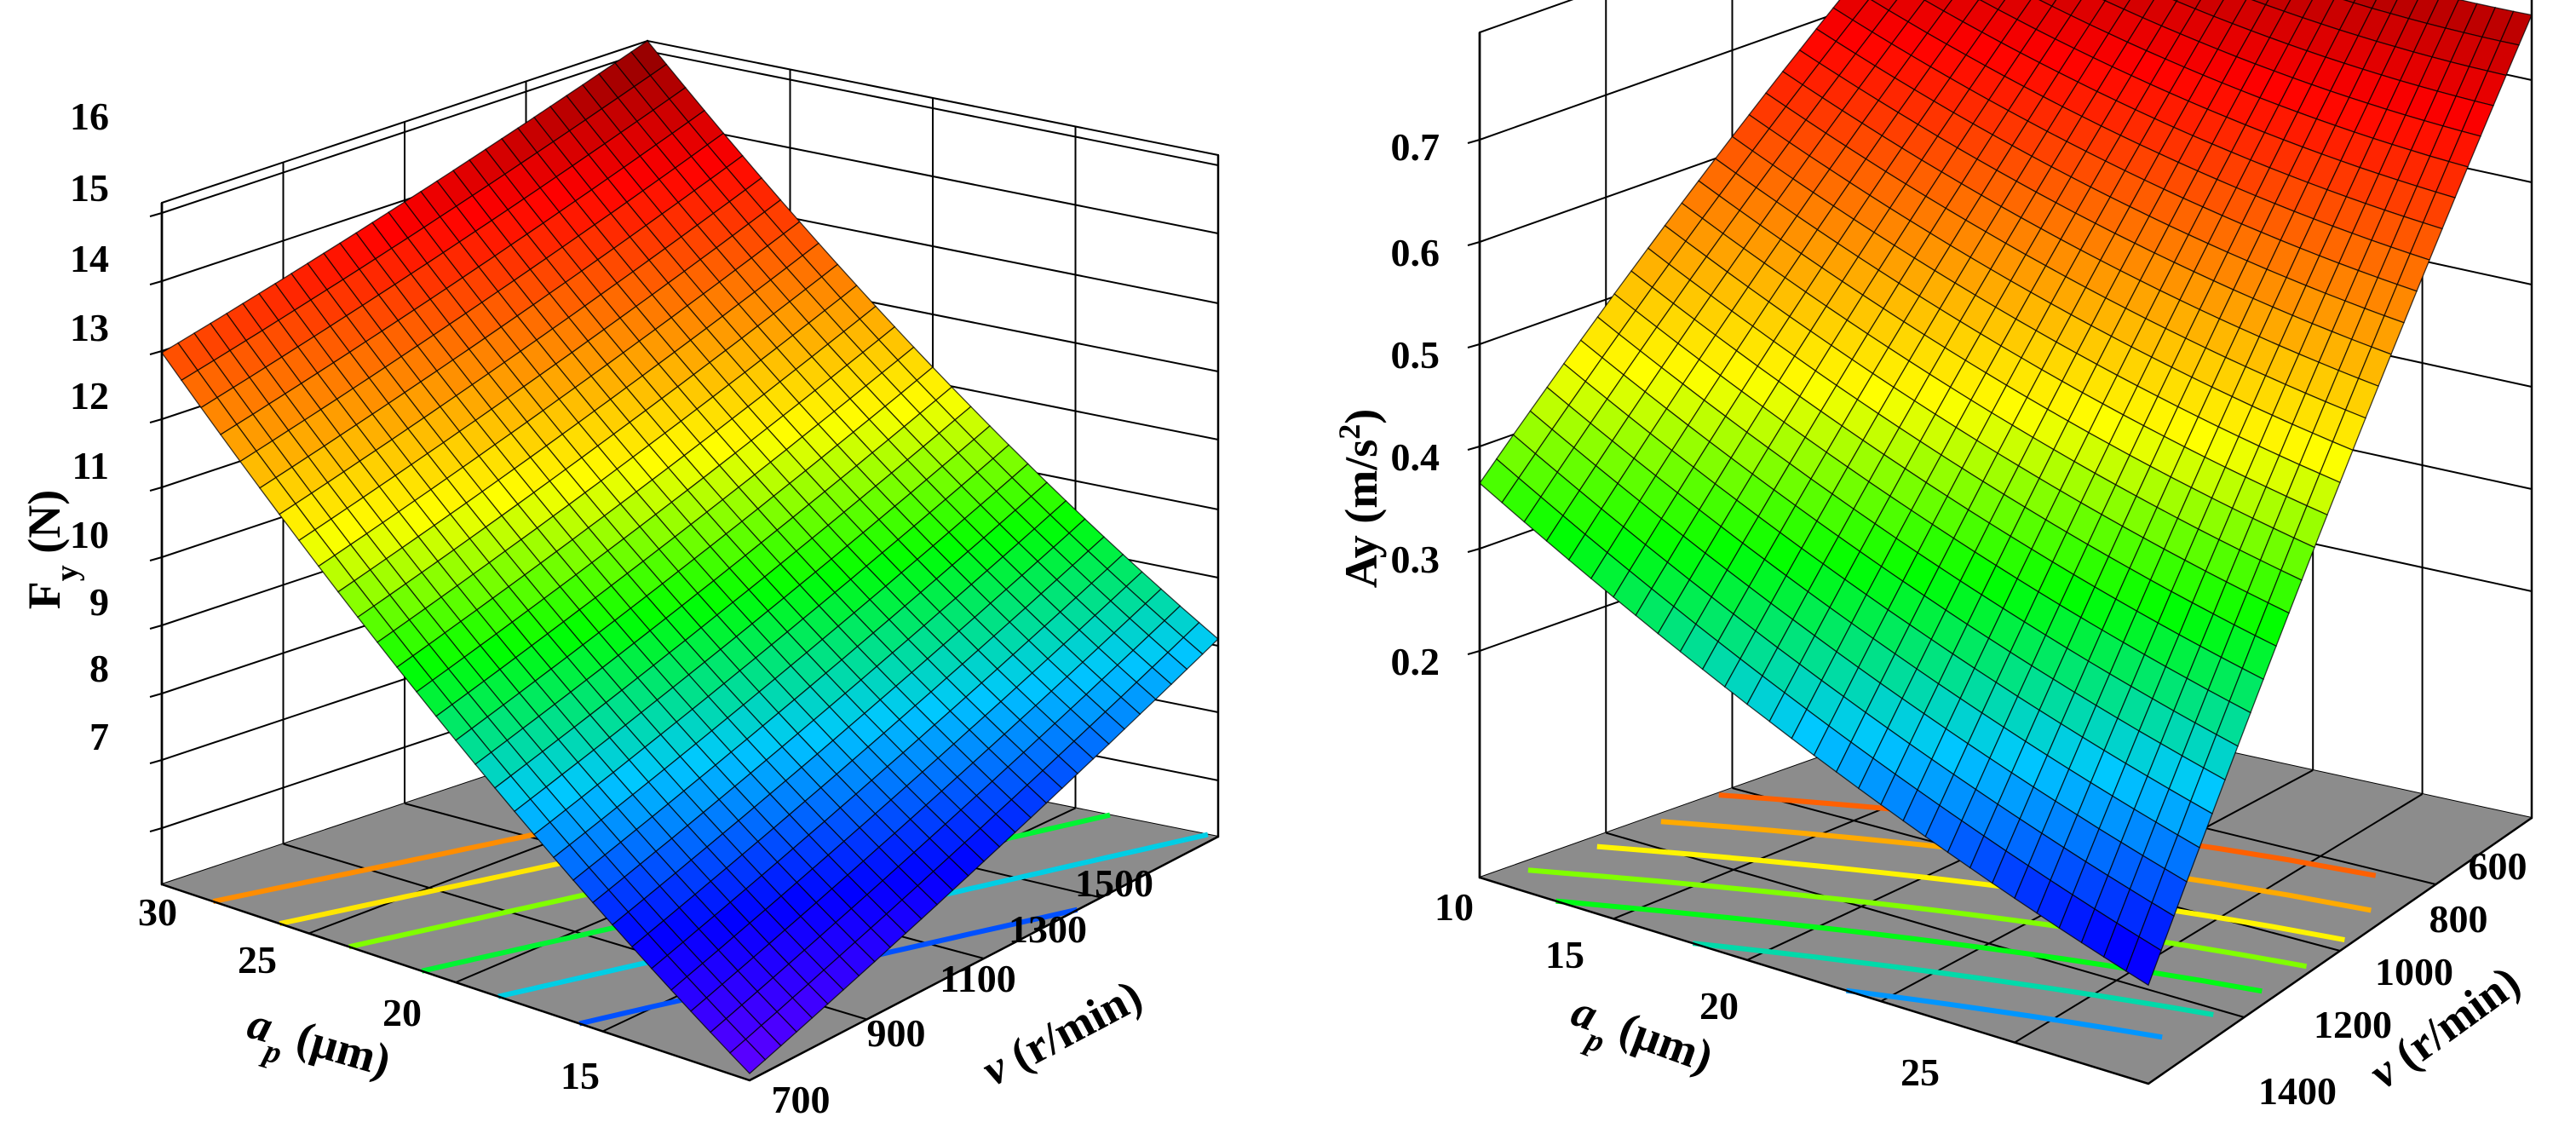 The height and width of the screenshot is (1134, 2576). Describe the element at coordinates (2297, 1091) in the screenshot. I see `v-tick-label: 1400` at that location.